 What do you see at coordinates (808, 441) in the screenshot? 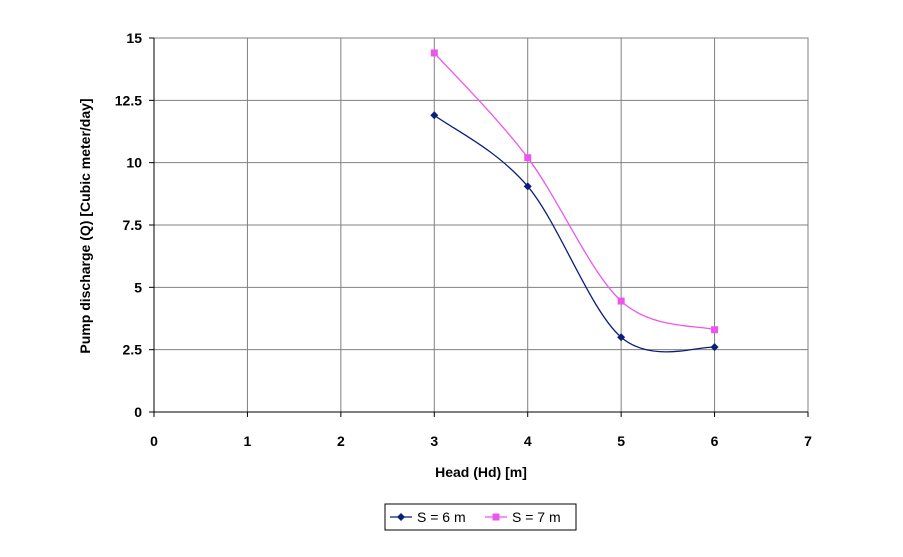
I see `x-tick-label: 7` at bounding box center [808, 441].